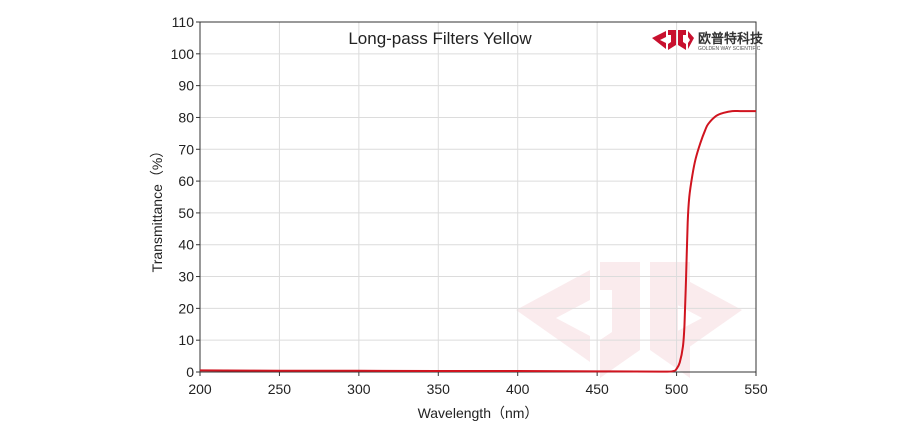  I want to click on watermark-logo, so click(629, 320).